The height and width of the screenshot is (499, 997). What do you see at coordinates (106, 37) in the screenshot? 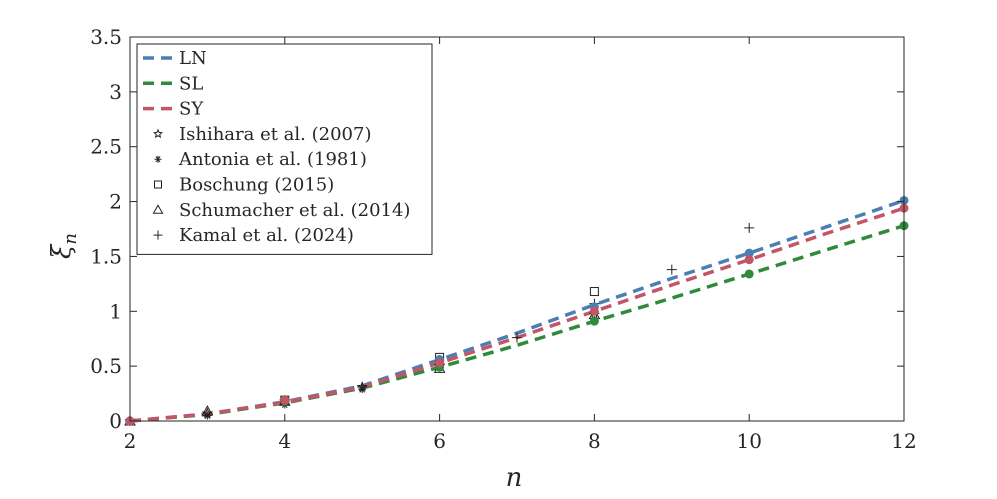
I see `y-tick-label: 3.5` at bounding box center [106, 37].